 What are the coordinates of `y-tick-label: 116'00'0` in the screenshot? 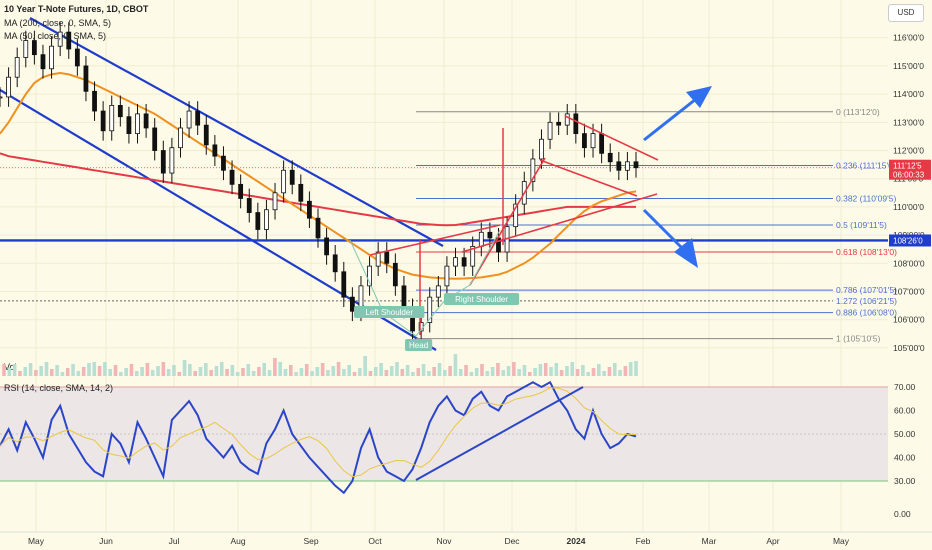 It's located at (908, 38).